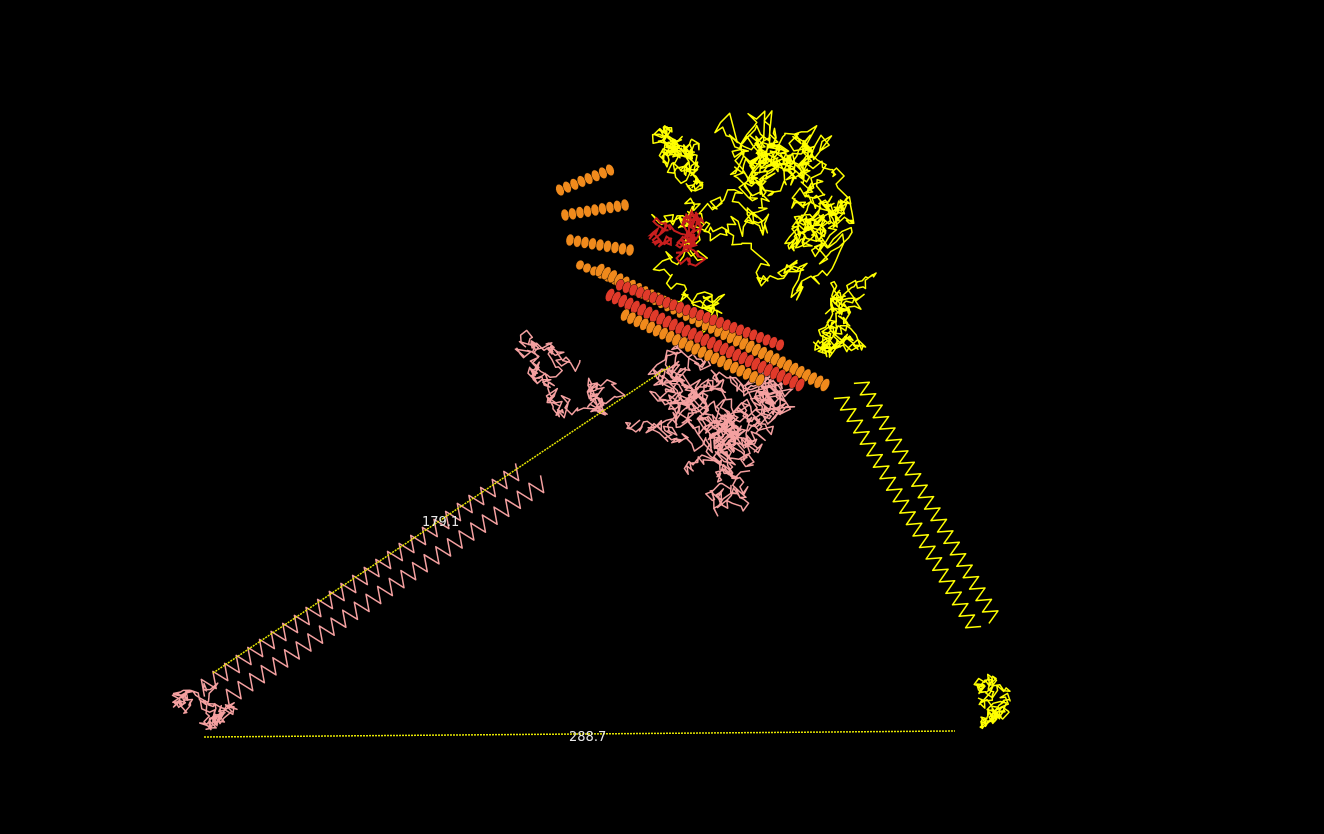 The height and width of the screenshot is (834, 1324). I want to click on cartoon-helix-domain, so click(692, 278).